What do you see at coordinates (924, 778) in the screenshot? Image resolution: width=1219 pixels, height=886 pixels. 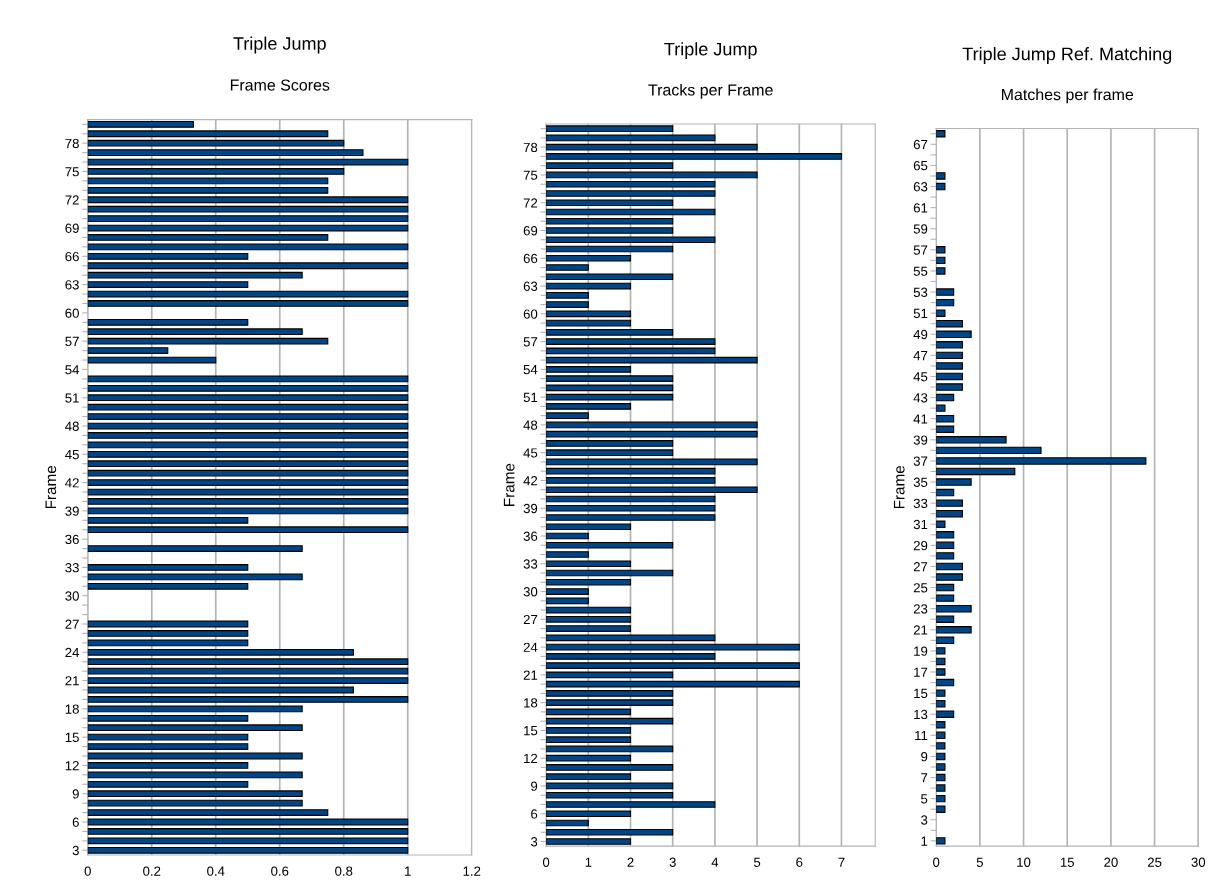 I see `y-tick-label: 7` at bounding box center [924, 778].